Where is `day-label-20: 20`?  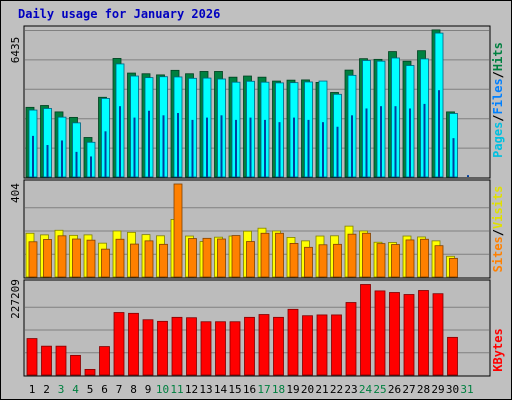
day-label-20: 20 is located at coordinates (307, 389).